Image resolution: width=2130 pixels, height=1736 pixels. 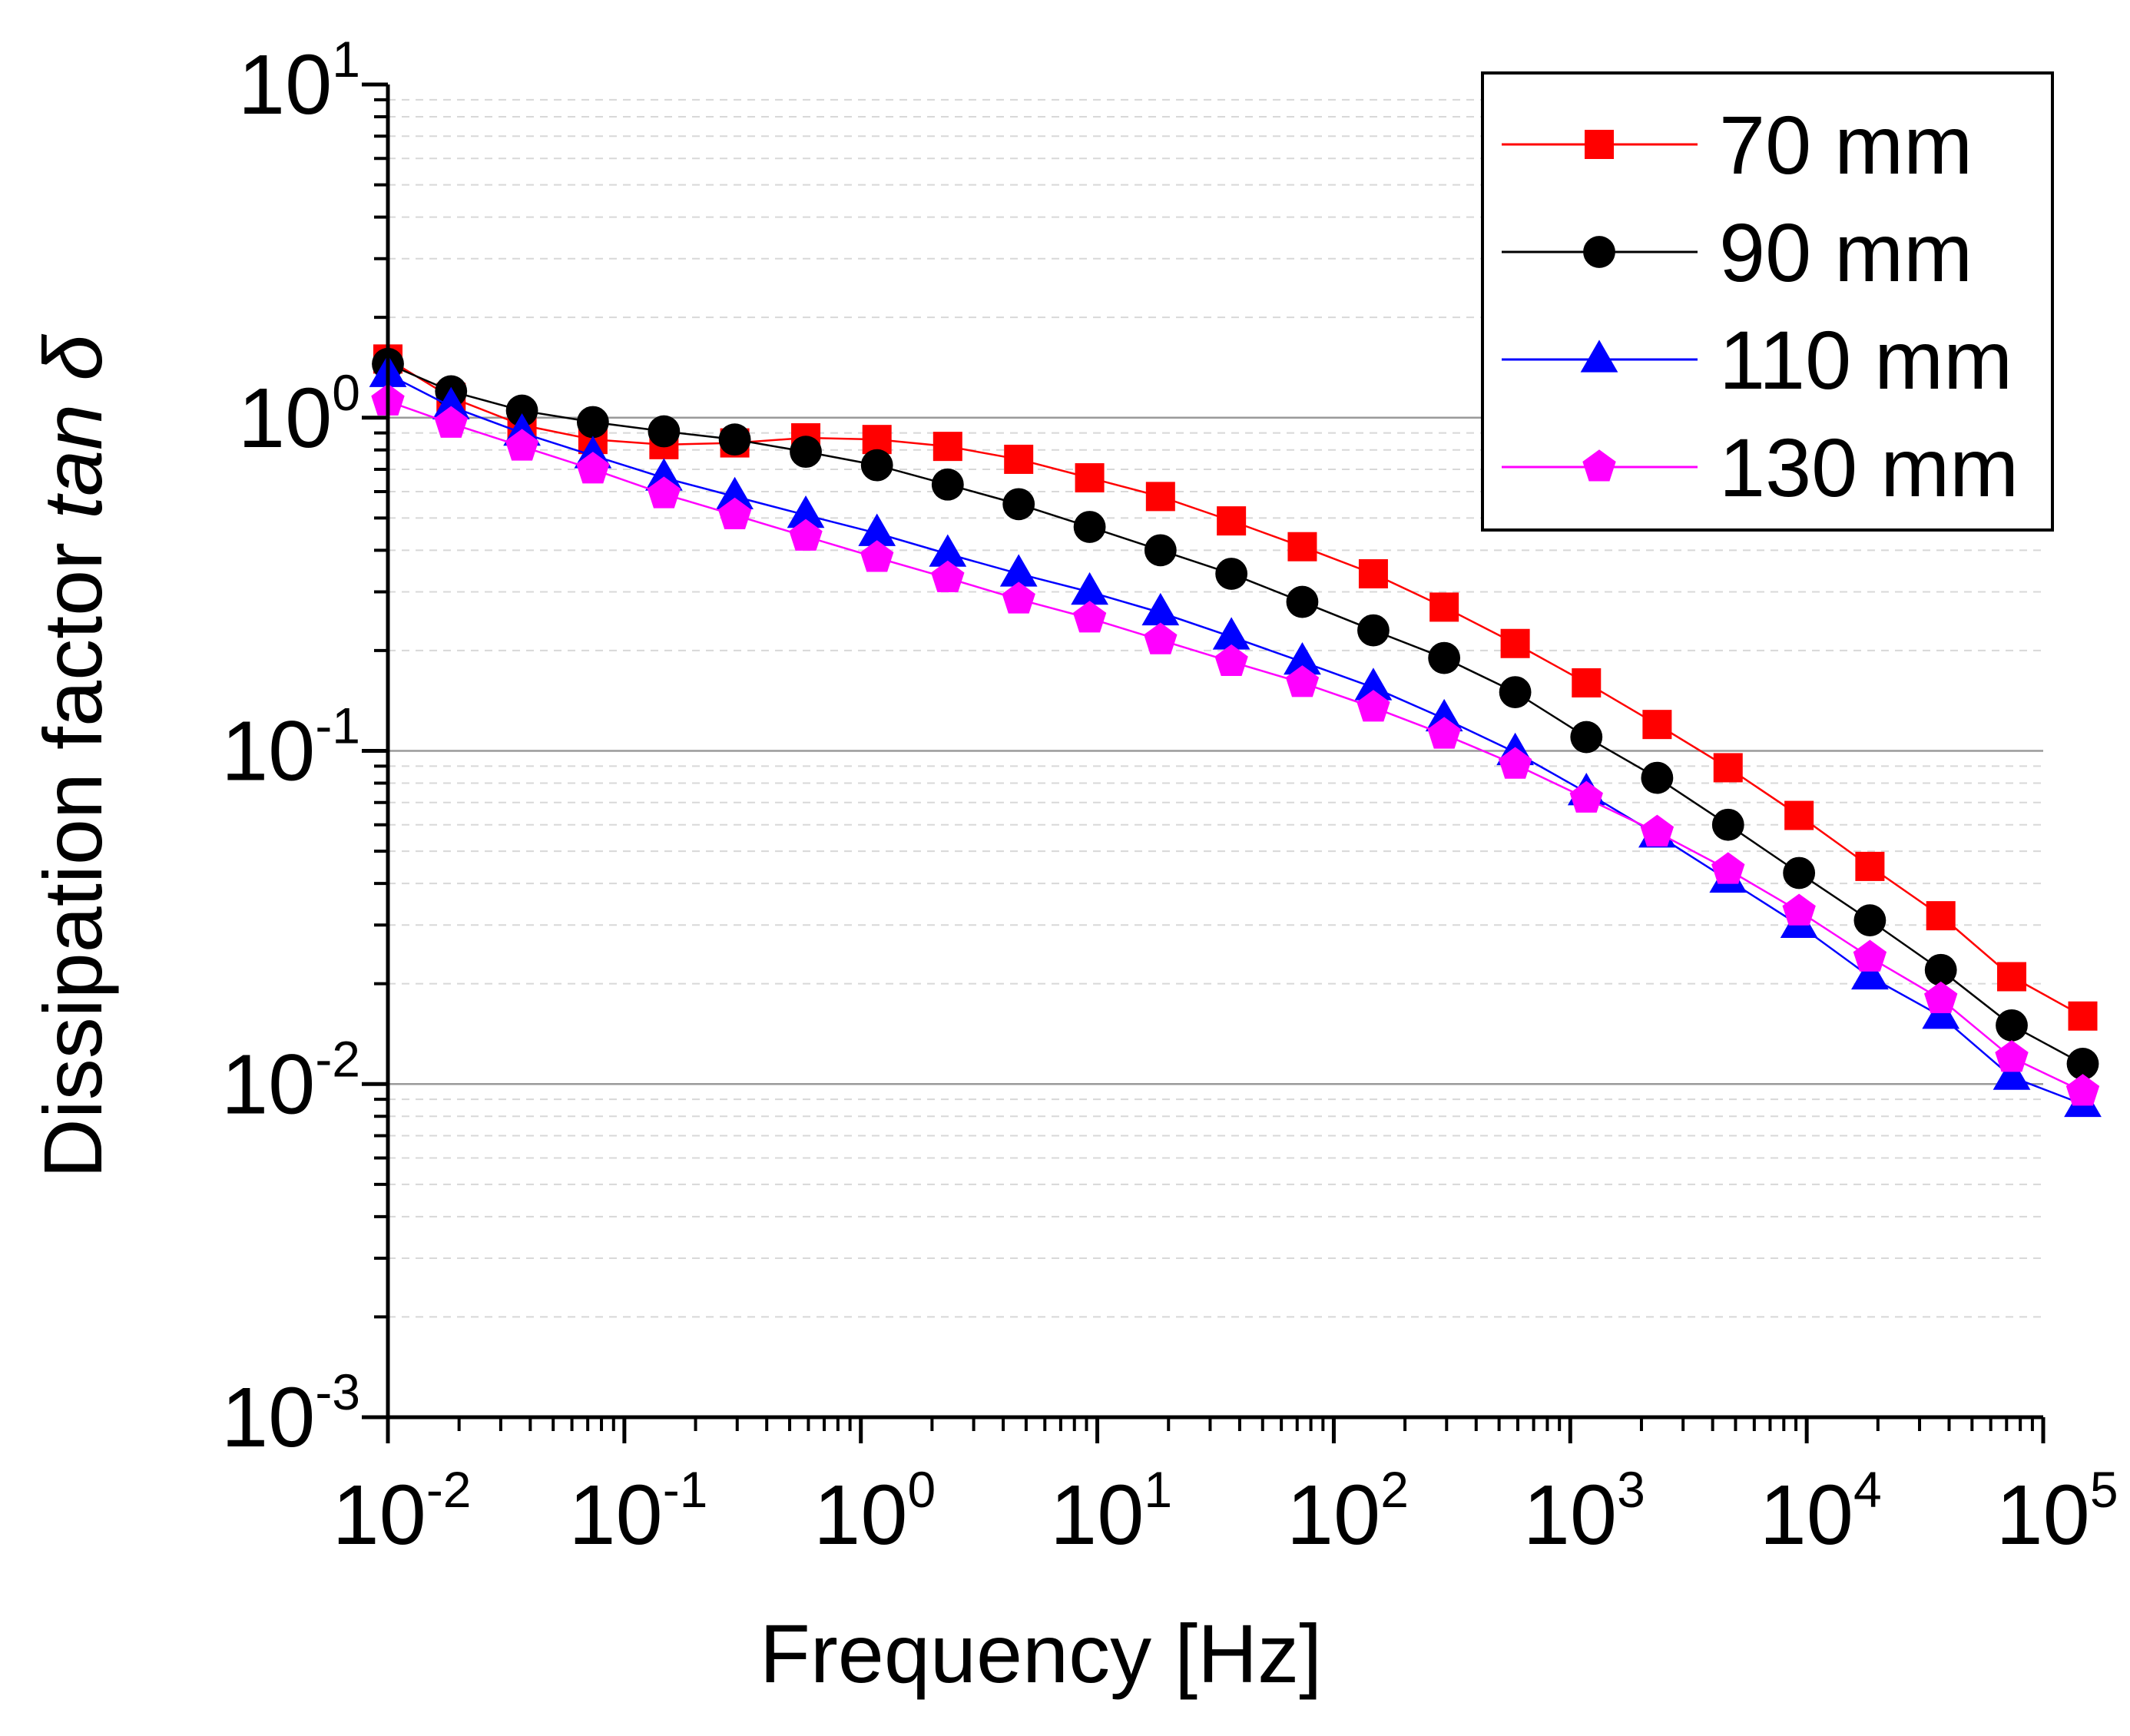 I want to click on legend-entry: 90 mm, so click(x=1737, y=253).